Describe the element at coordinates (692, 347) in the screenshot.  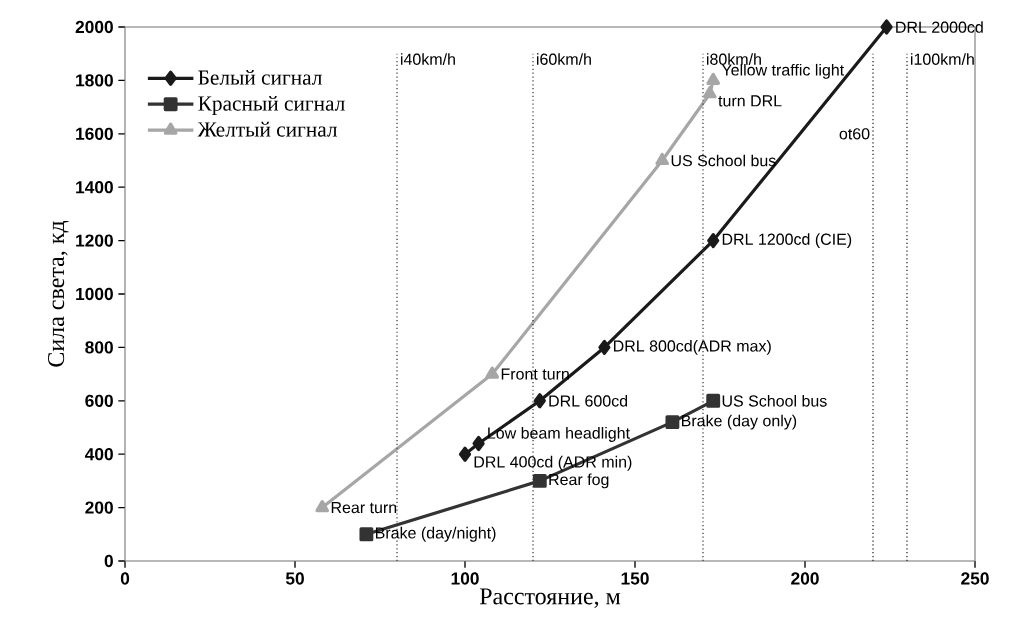
I see `annotation: DRL 800cd(ADR max)` at that location.